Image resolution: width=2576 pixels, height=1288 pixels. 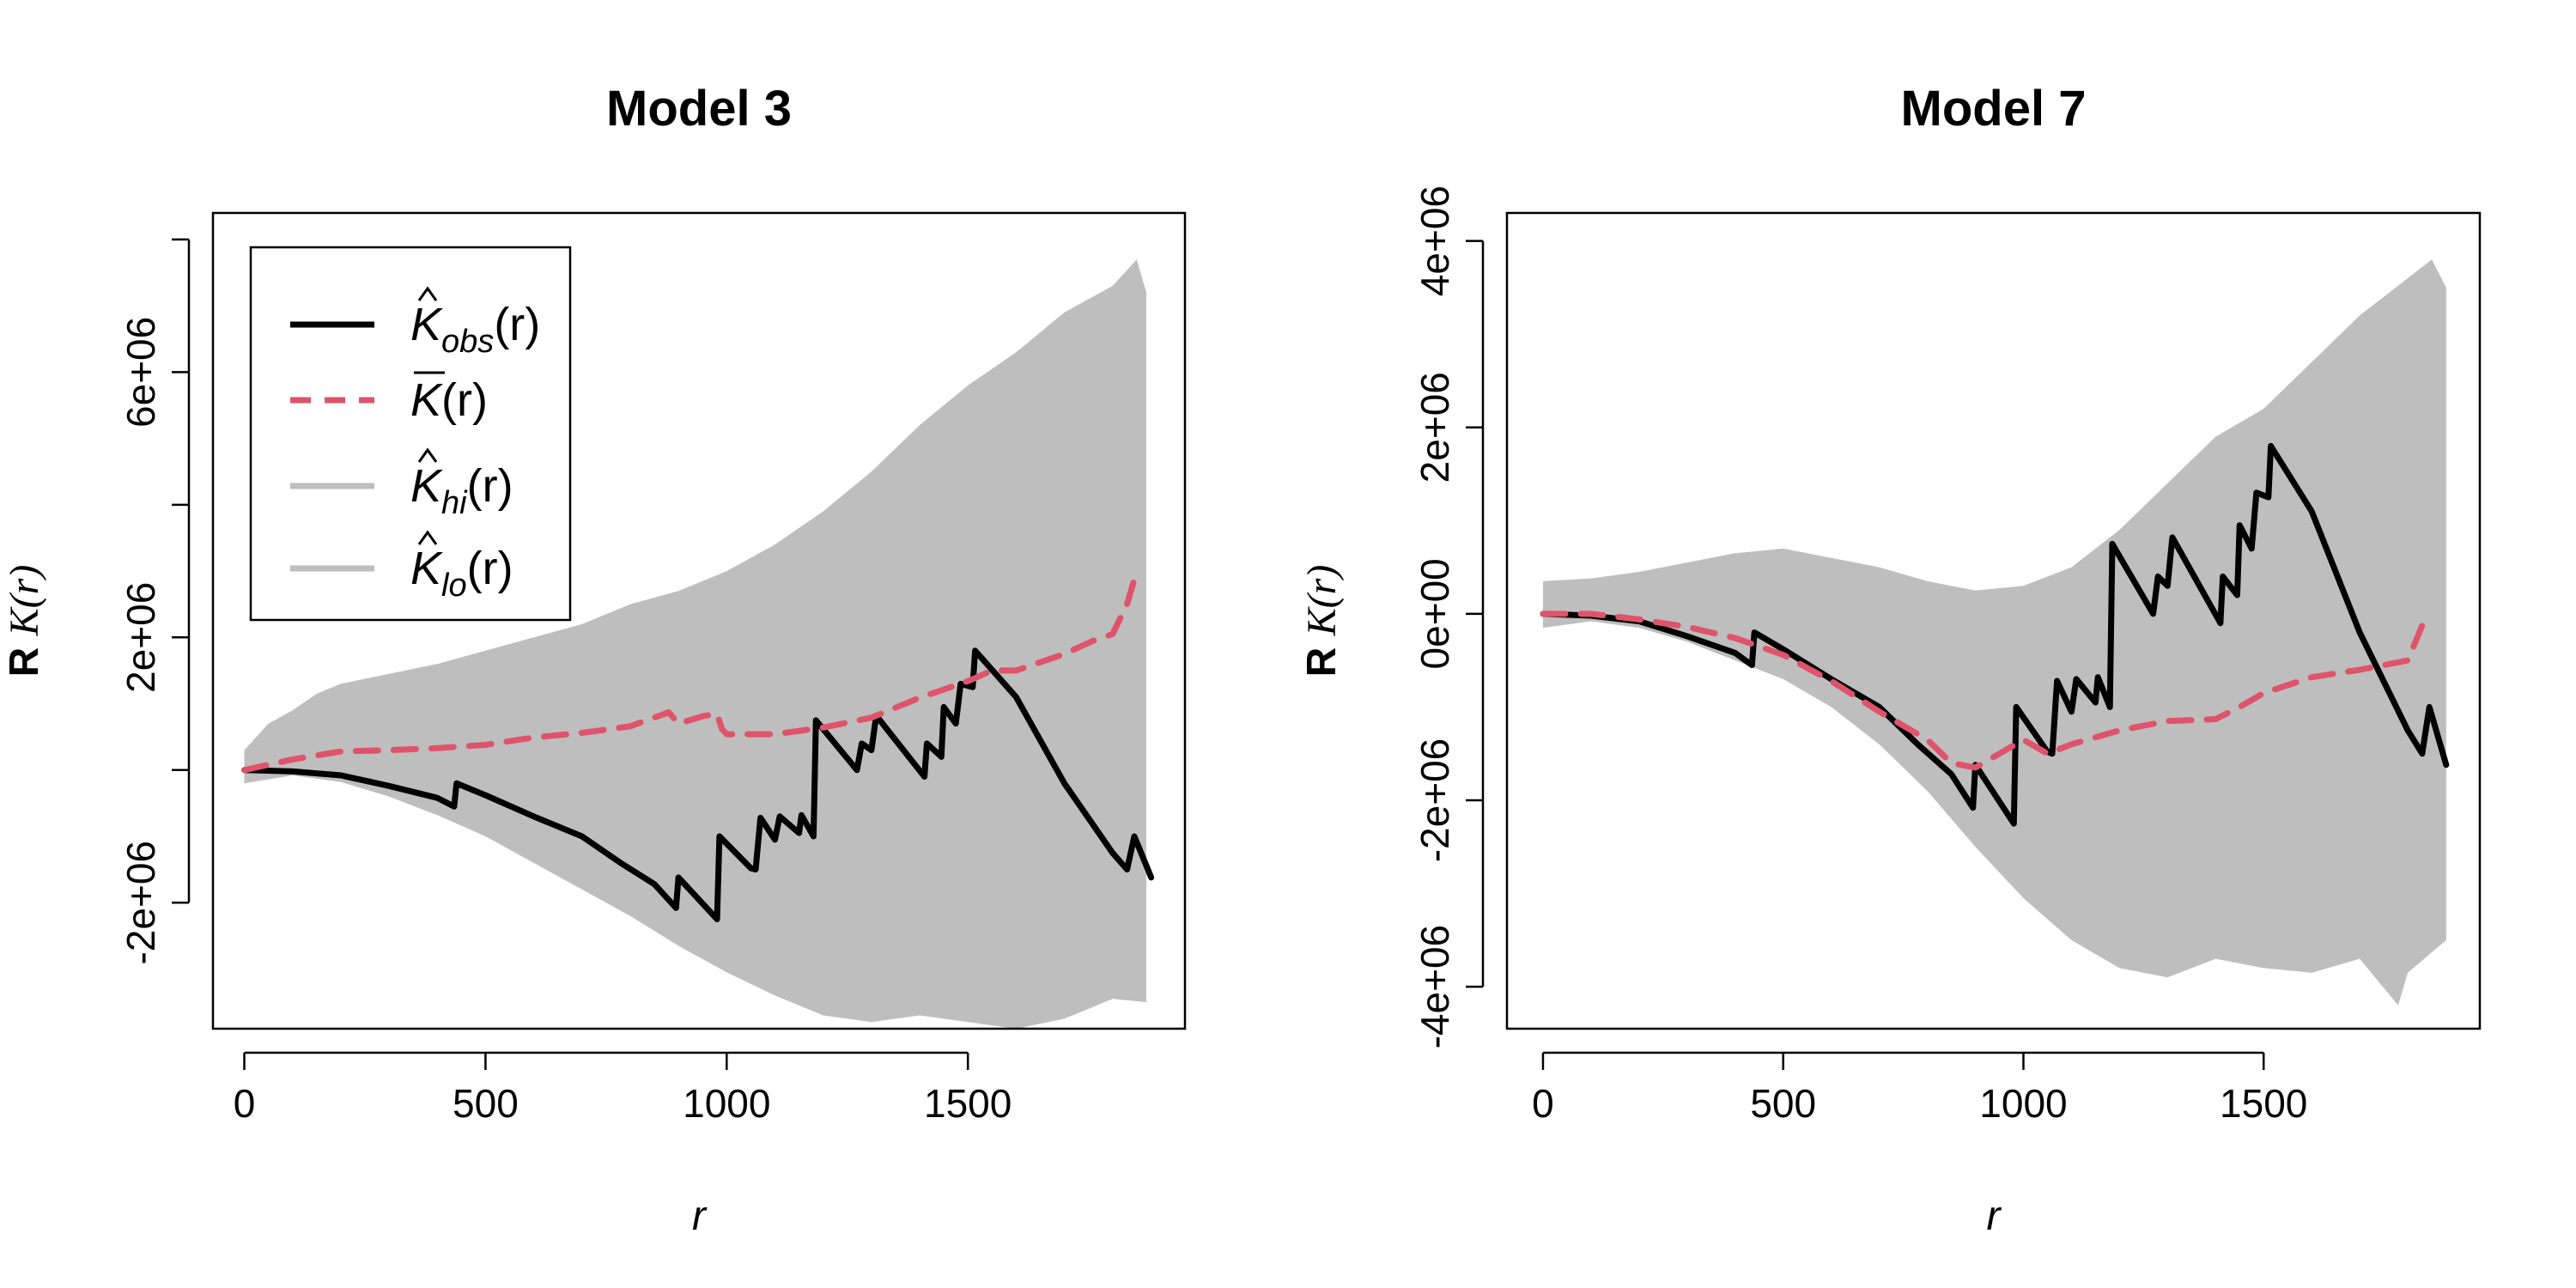 I want to click on y-tick-label: 6e+06, so click(x=140, y=372).